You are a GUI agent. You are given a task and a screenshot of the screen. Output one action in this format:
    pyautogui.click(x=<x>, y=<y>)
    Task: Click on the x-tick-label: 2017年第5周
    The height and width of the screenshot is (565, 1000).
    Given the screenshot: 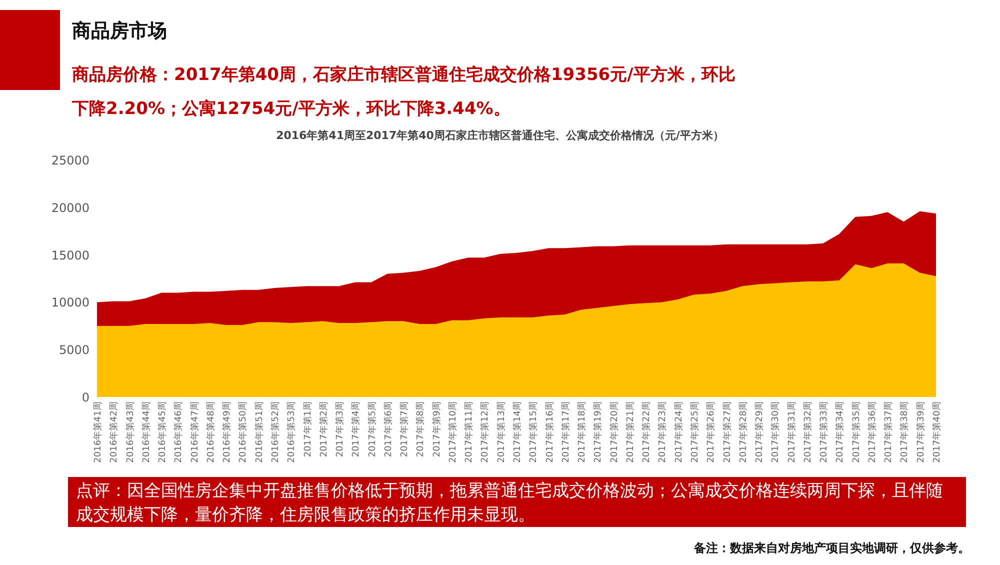 What is the action you would take?
    pyautogui.click(x=372, y=430)
    